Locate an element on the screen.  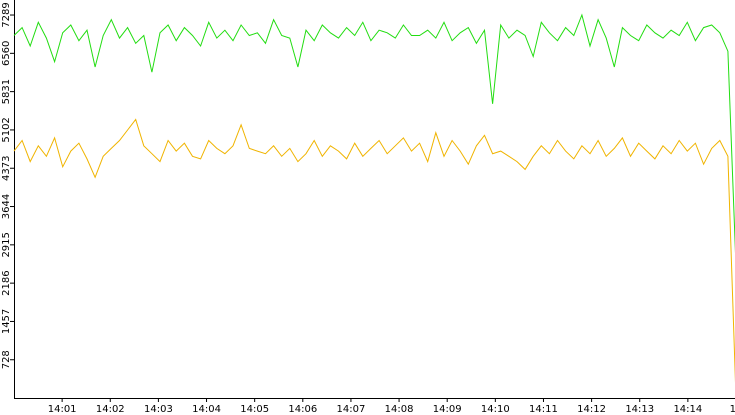
y-tick-label: 5102 is located at coordinates (6, 129).